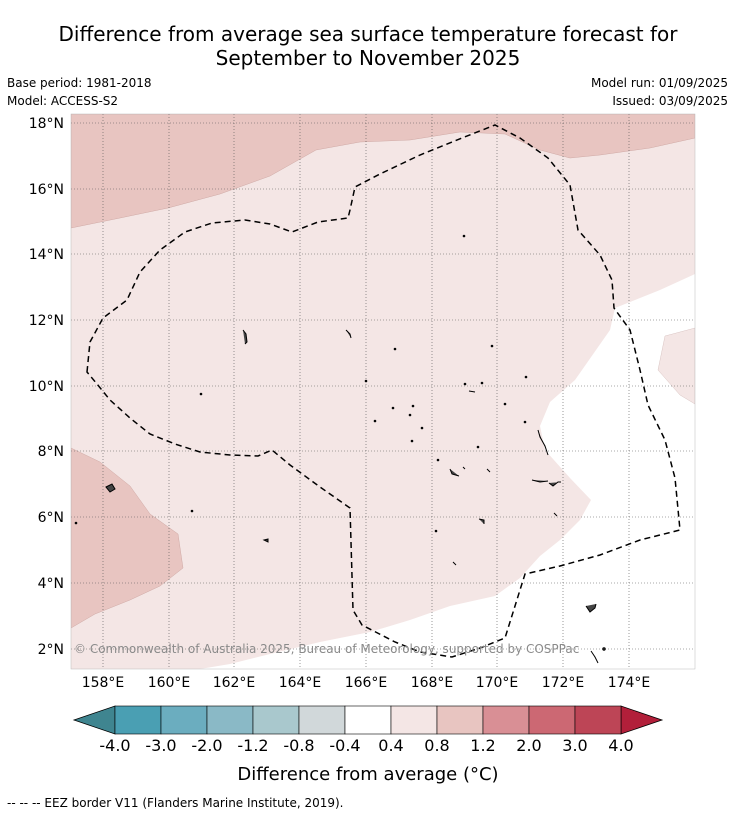  Describe the element at coordinates (169, 683) in the screenshot. I see `lon-label: 160°E` at that location.